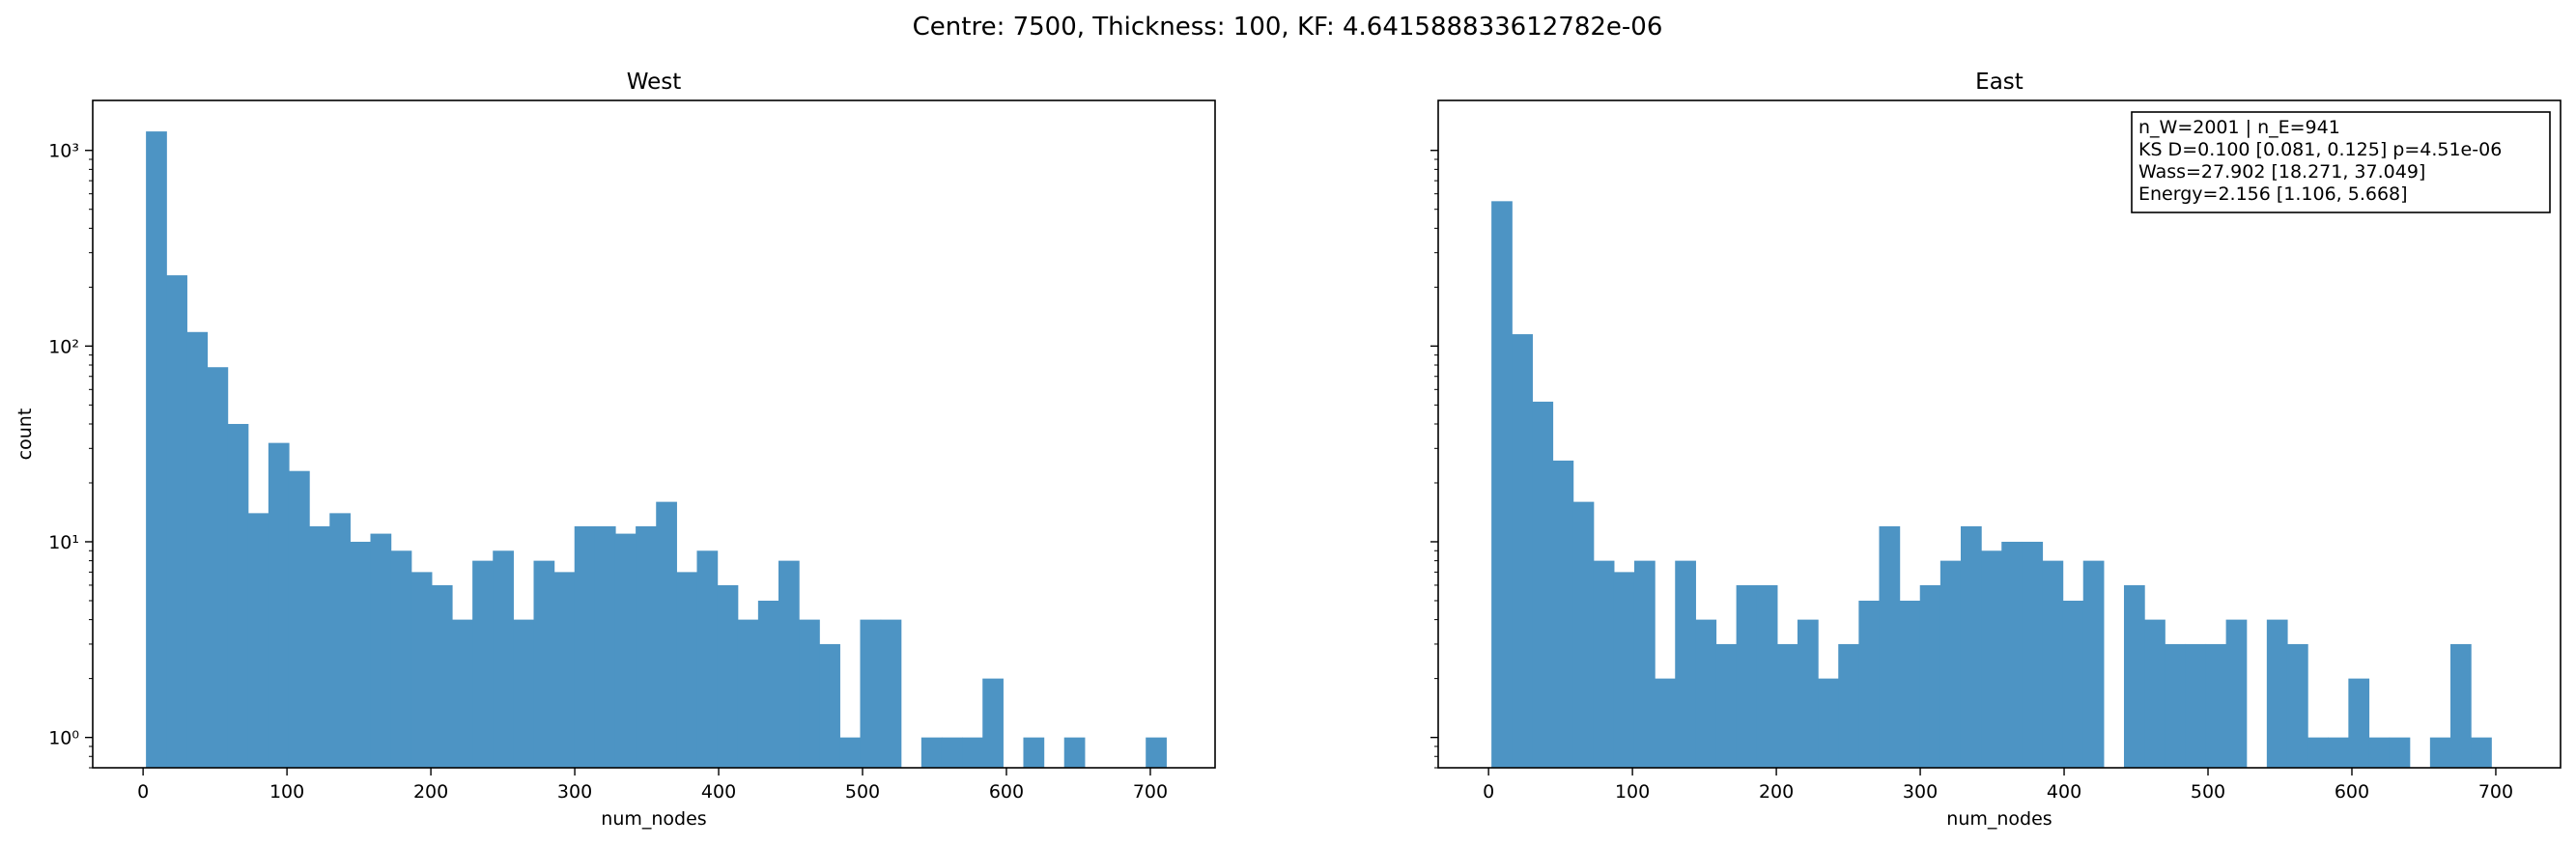 The image size is (2576, 846). Describe the element at coordinates (63, 151) in the screenshot. I see `y-tick-label: 10³` at that location.